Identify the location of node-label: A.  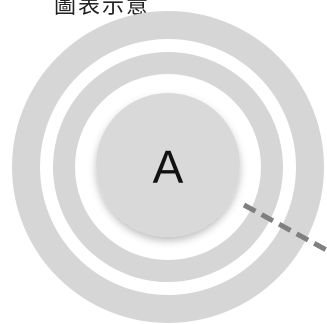
(168, 167).